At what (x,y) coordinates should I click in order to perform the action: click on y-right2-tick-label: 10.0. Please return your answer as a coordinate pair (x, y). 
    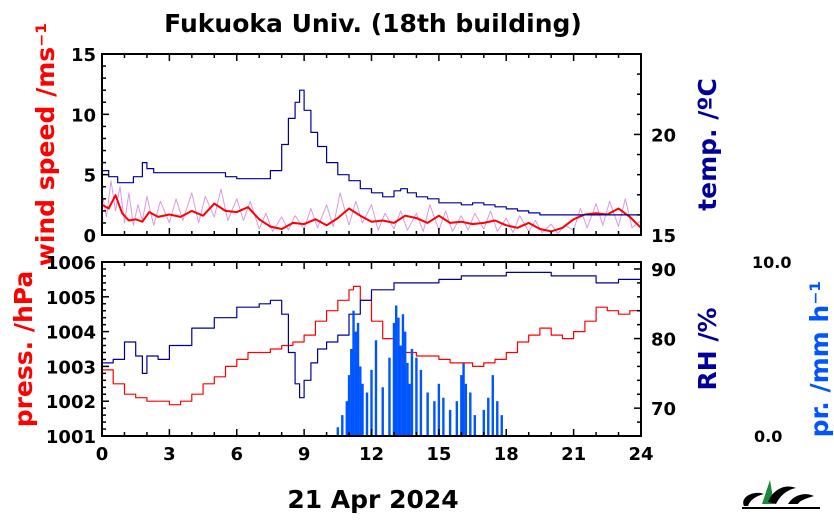
    Looking at the image, I should click on (771, 262).